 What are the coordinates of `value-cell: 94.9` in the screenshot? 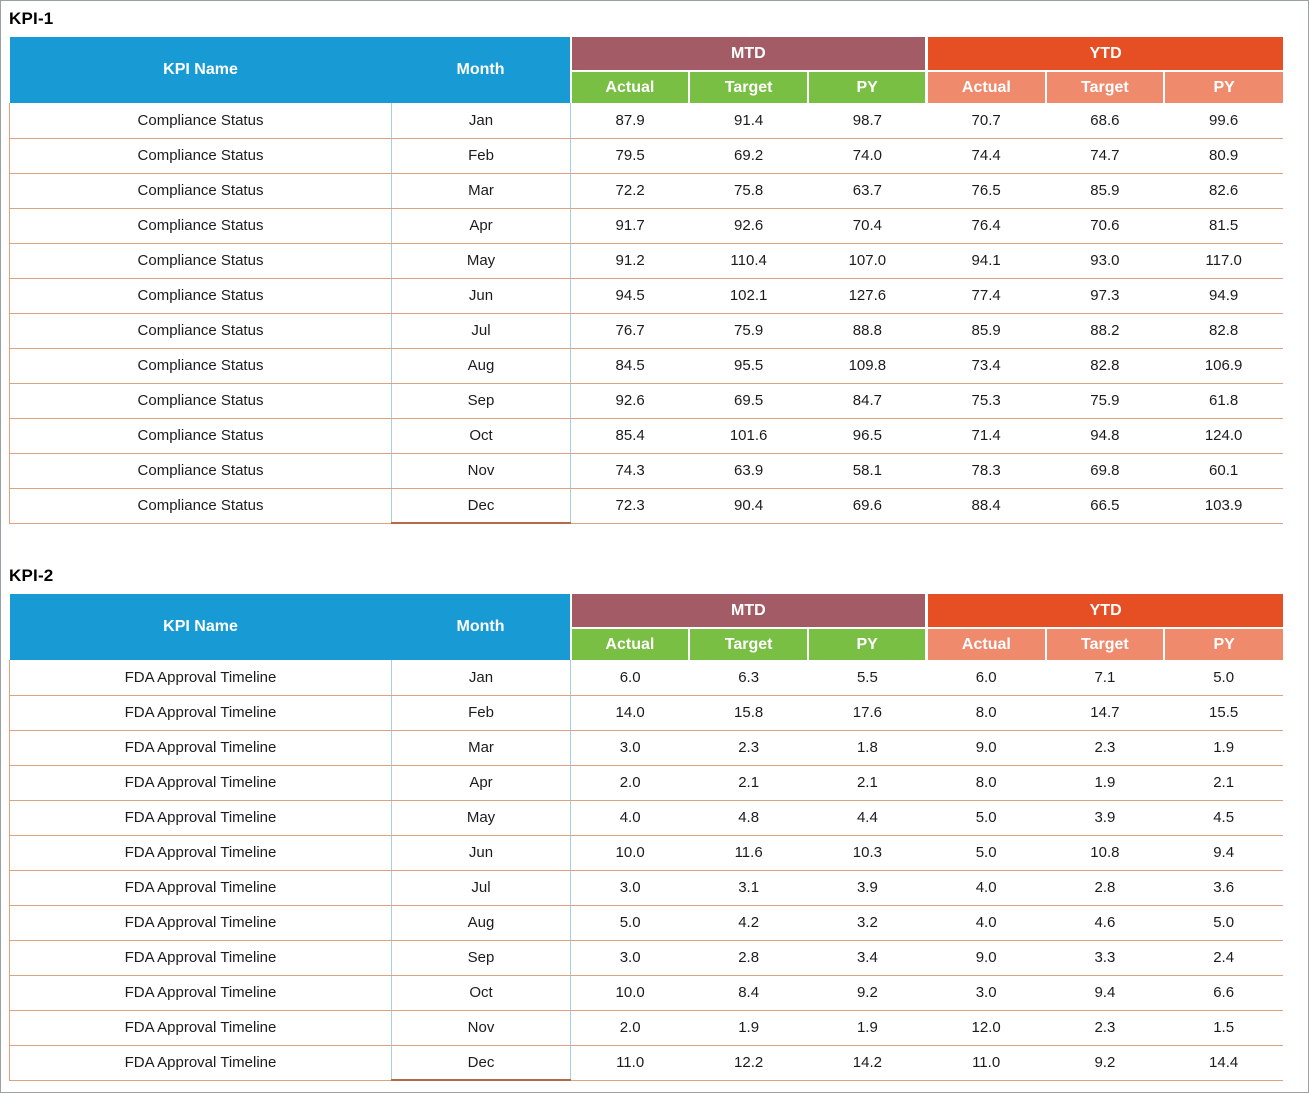 It's located at (1223, 296).